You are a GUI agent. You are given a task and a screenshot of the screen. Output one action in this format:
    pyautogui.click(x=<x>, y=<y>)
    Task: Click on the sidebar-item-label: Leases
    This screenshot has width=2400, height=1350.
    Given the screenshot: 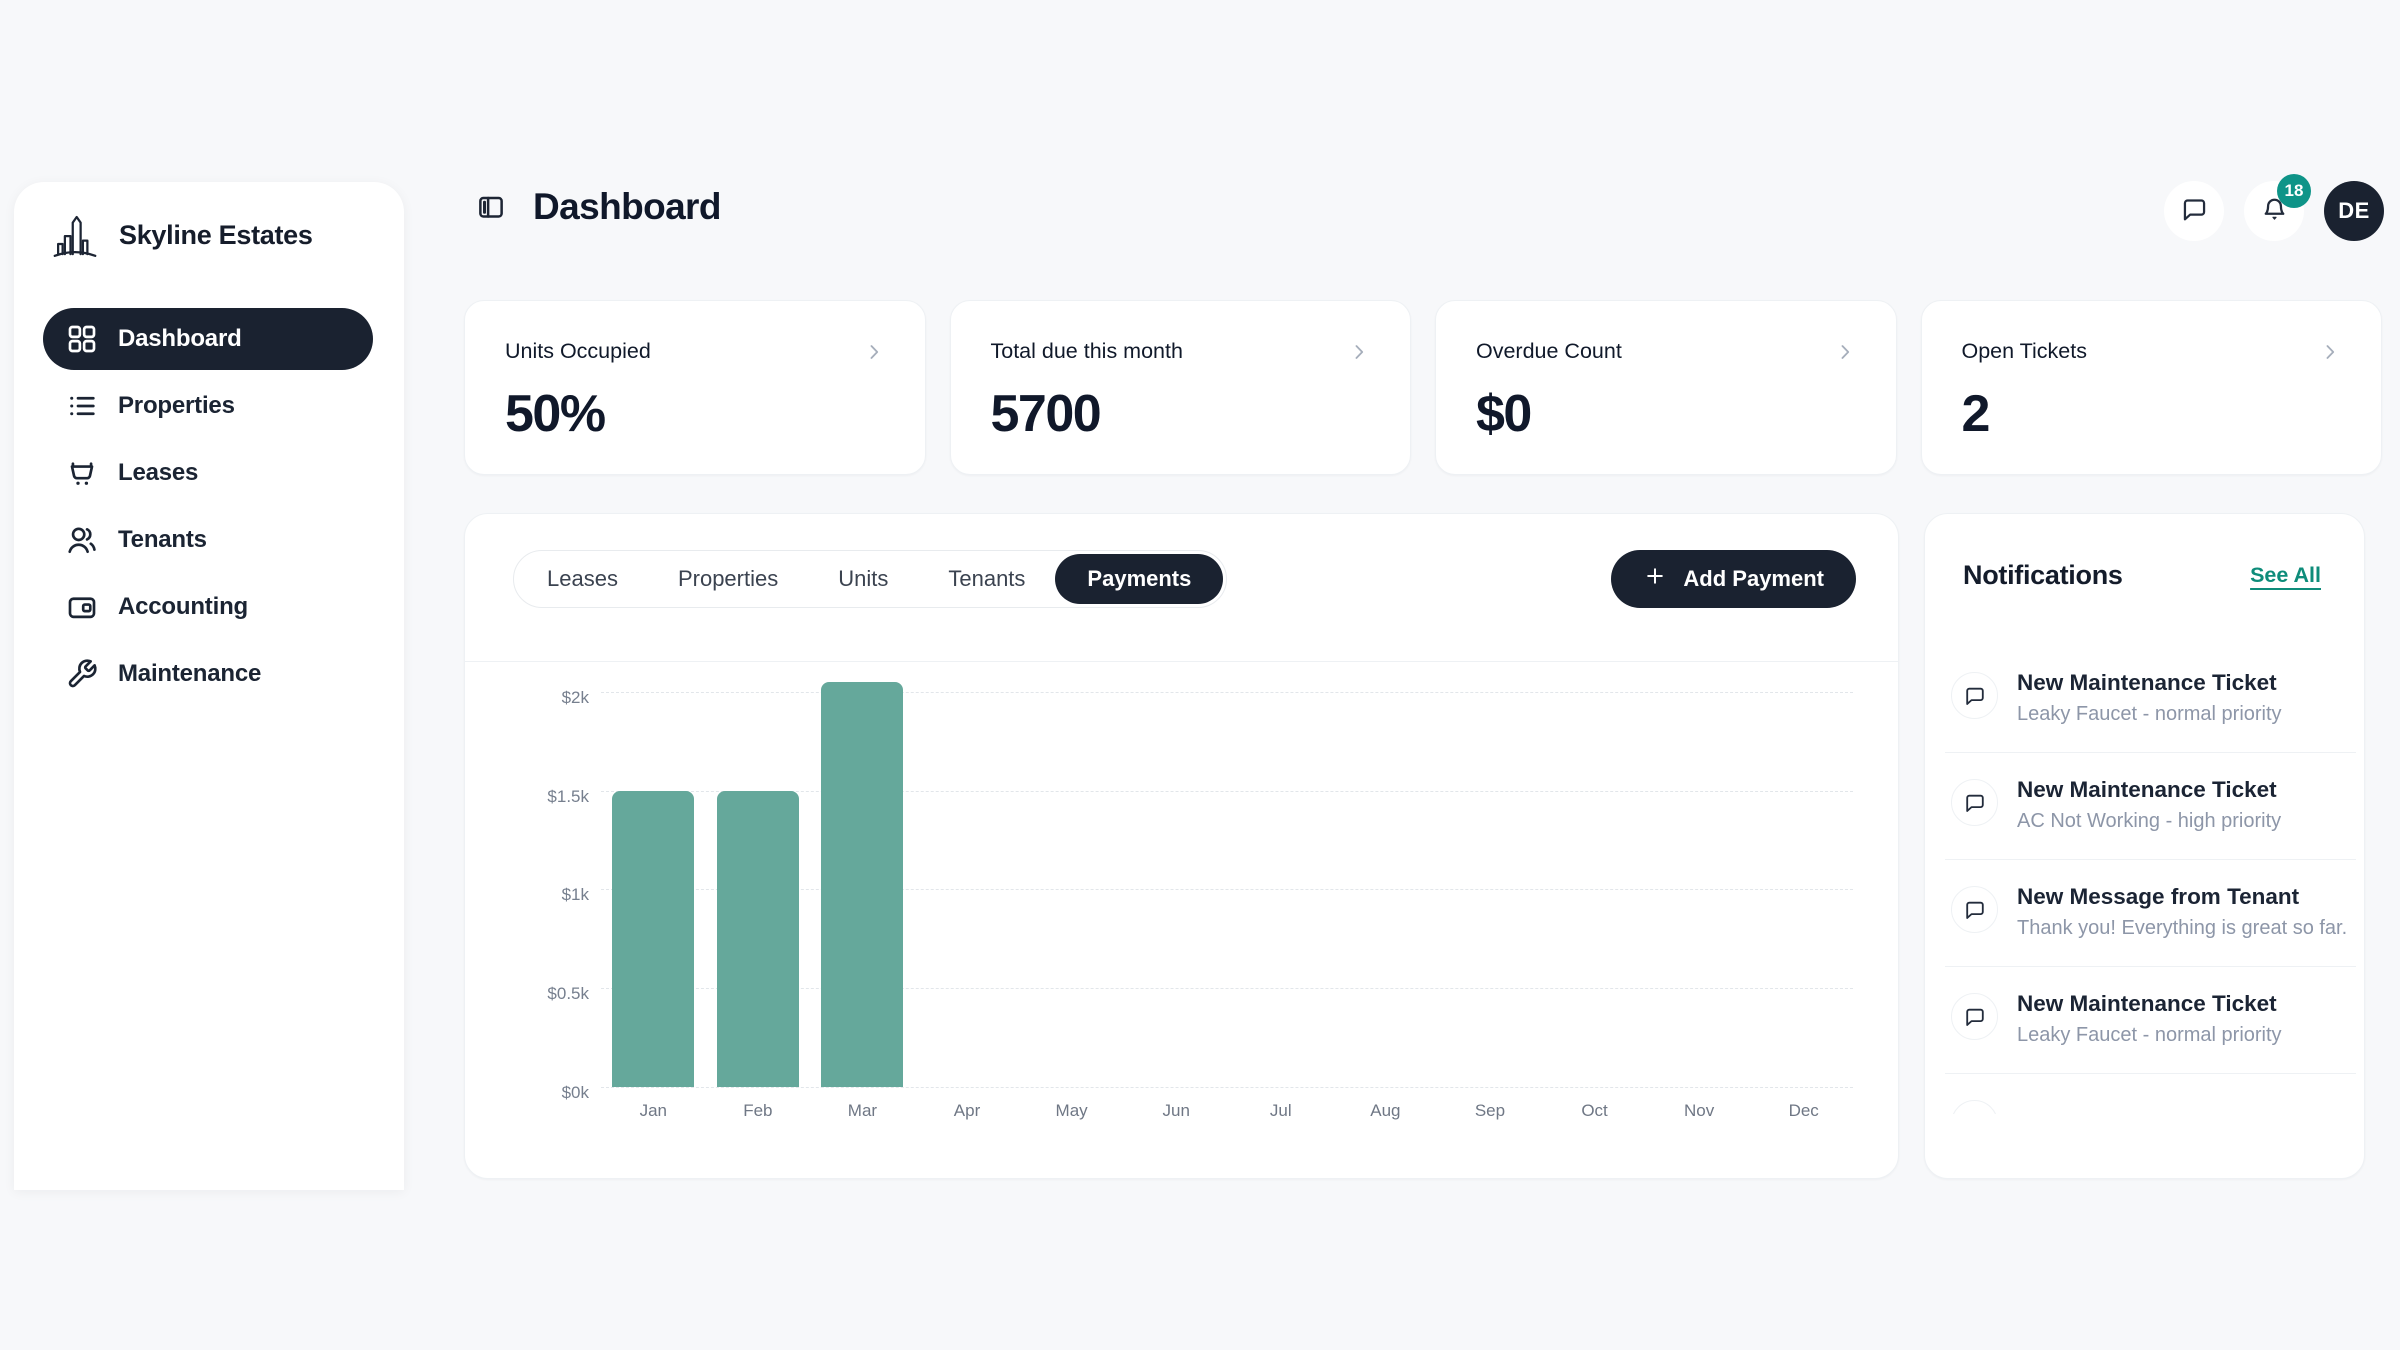 What is the action you would take?
    pyautogui.click(x=158, y=472)
    